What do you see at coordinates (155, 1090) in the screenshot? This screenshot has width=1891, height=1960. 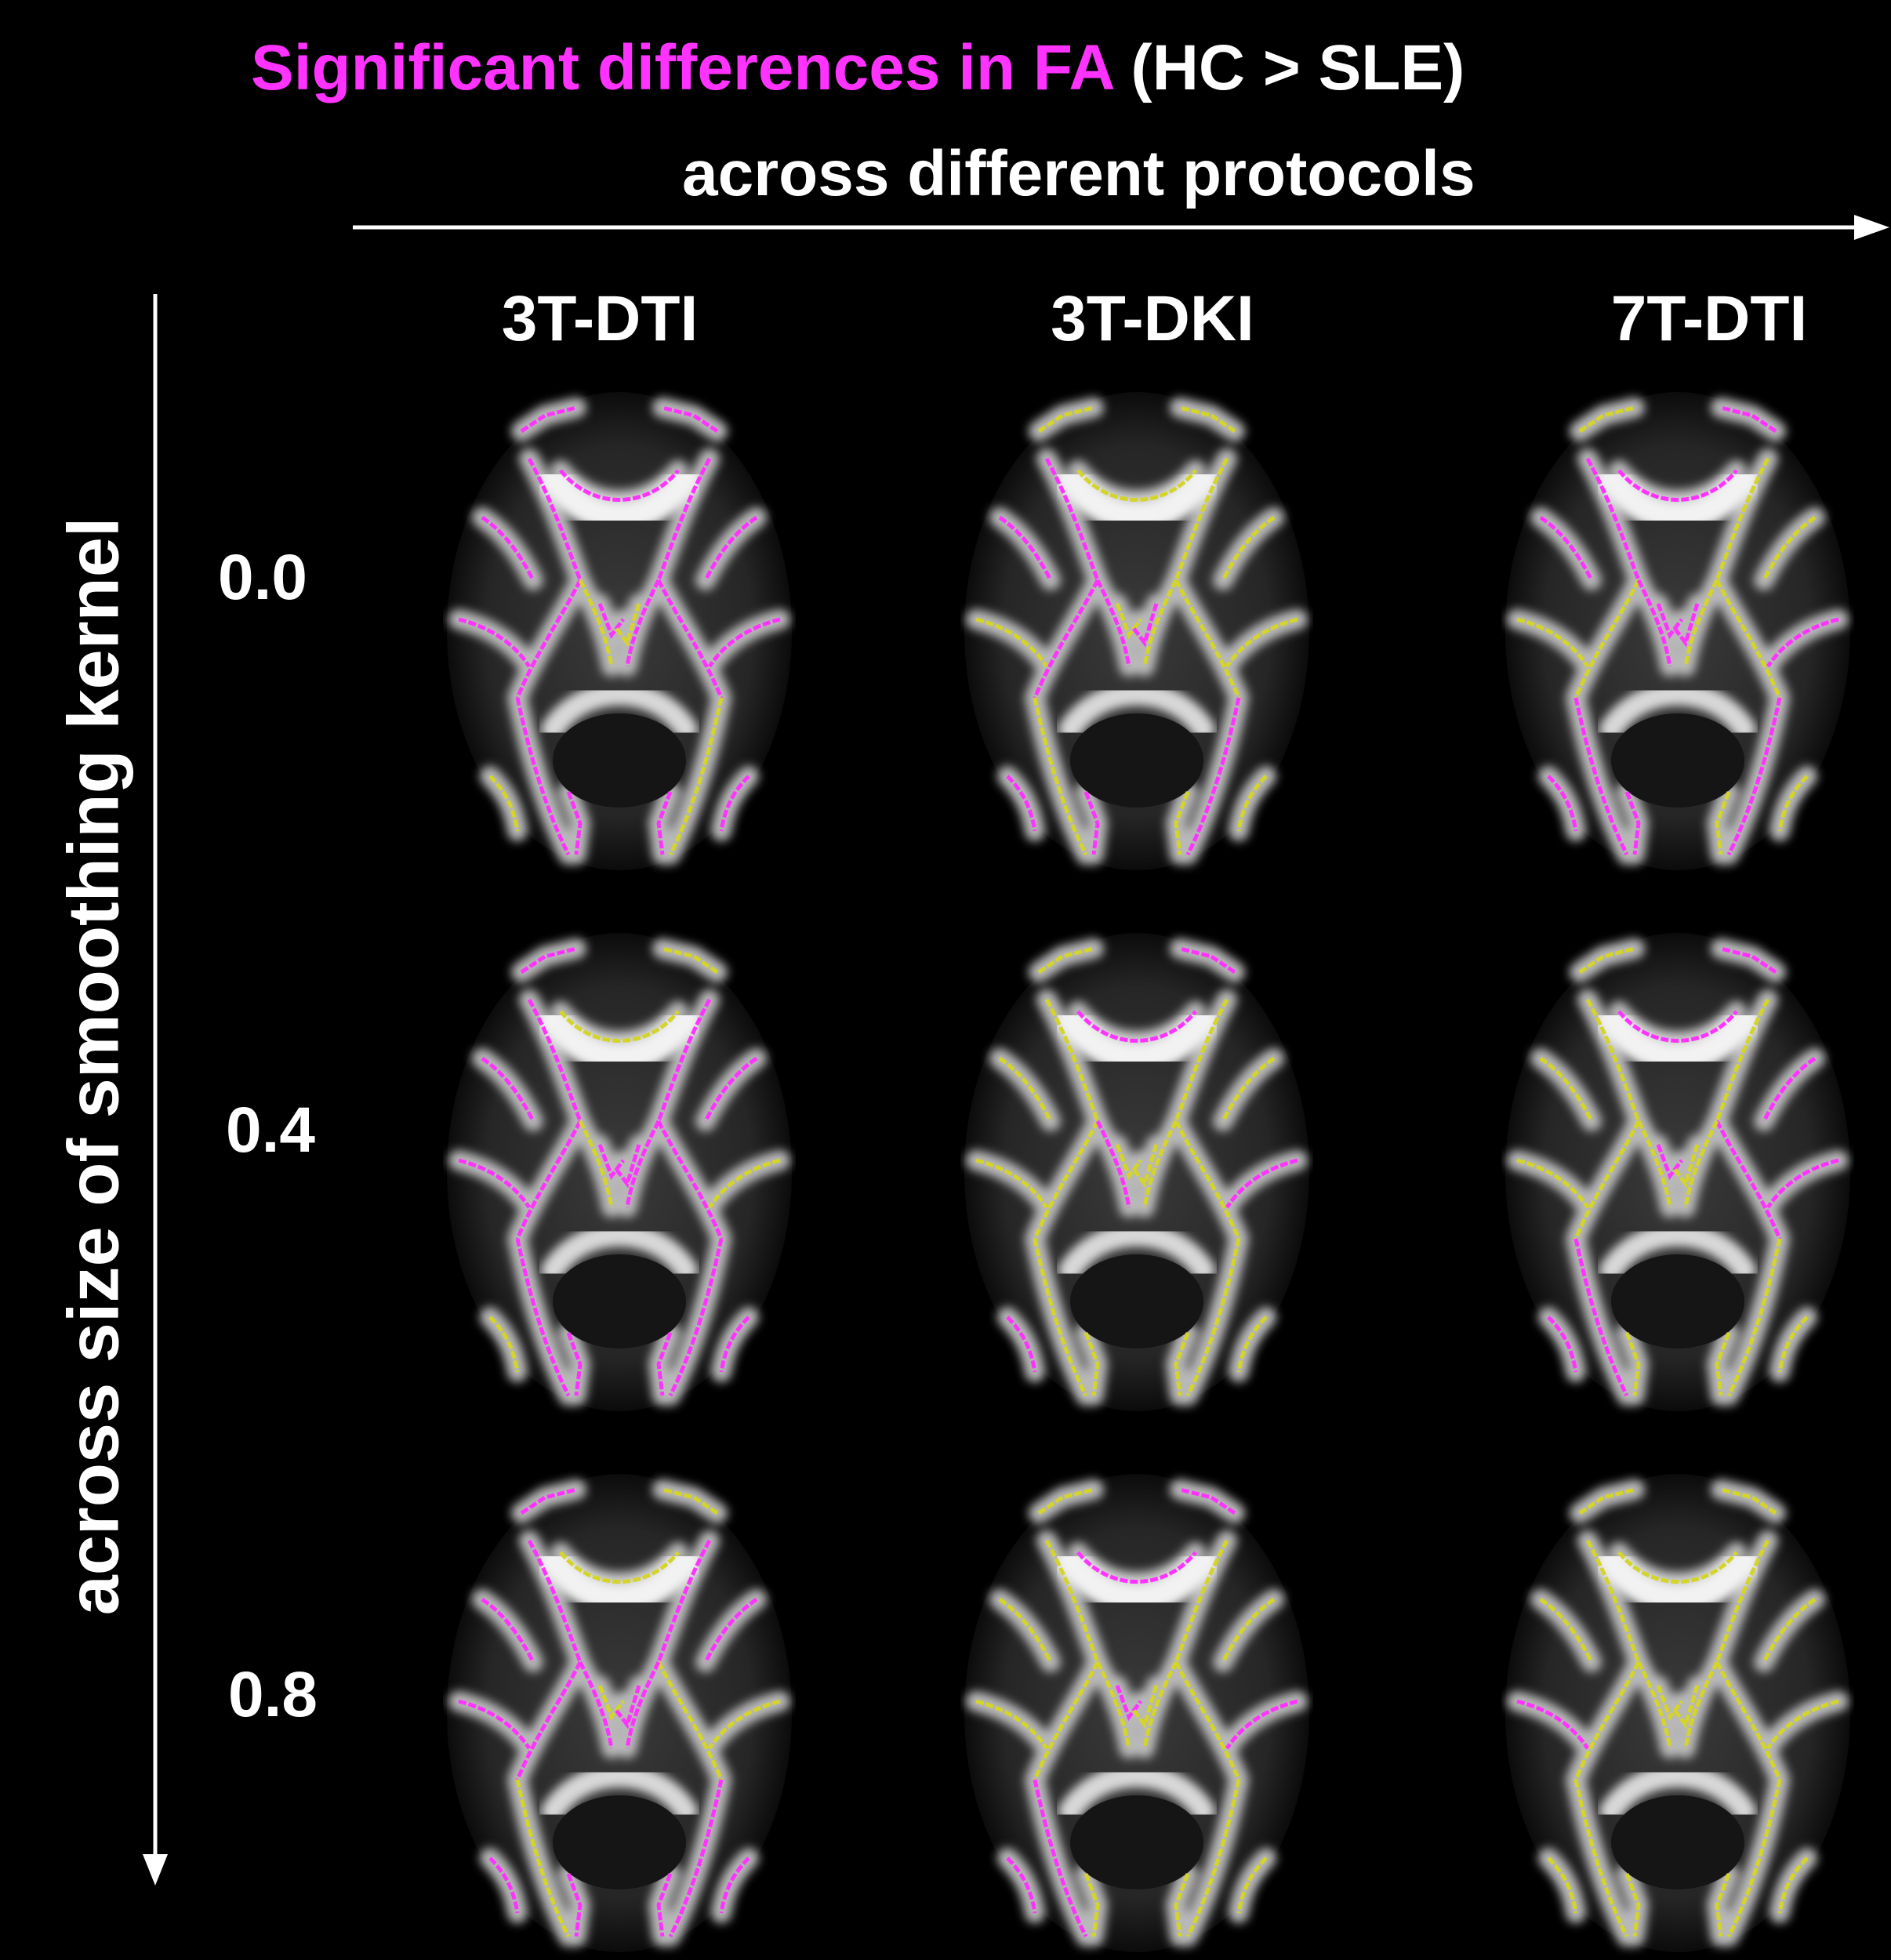 I see `vertical-arrow` at bounding box center [155, 1090].